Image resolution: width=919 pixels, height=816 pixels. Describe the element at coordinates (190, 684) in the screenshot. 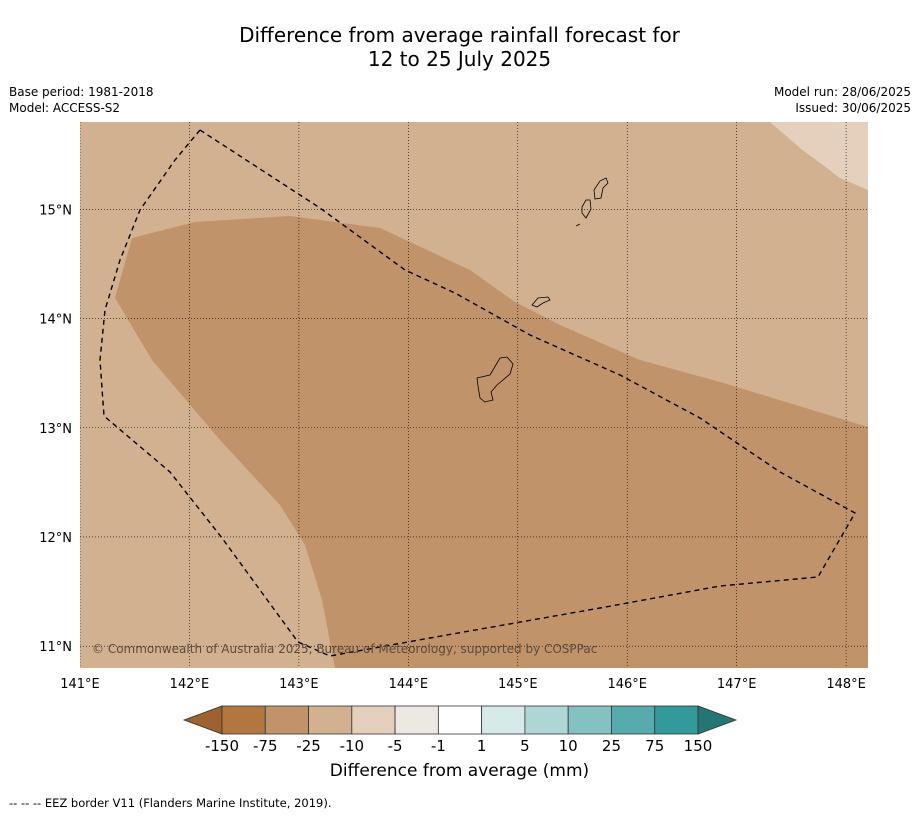

I see `x-tick-label: 142°E` at that location.